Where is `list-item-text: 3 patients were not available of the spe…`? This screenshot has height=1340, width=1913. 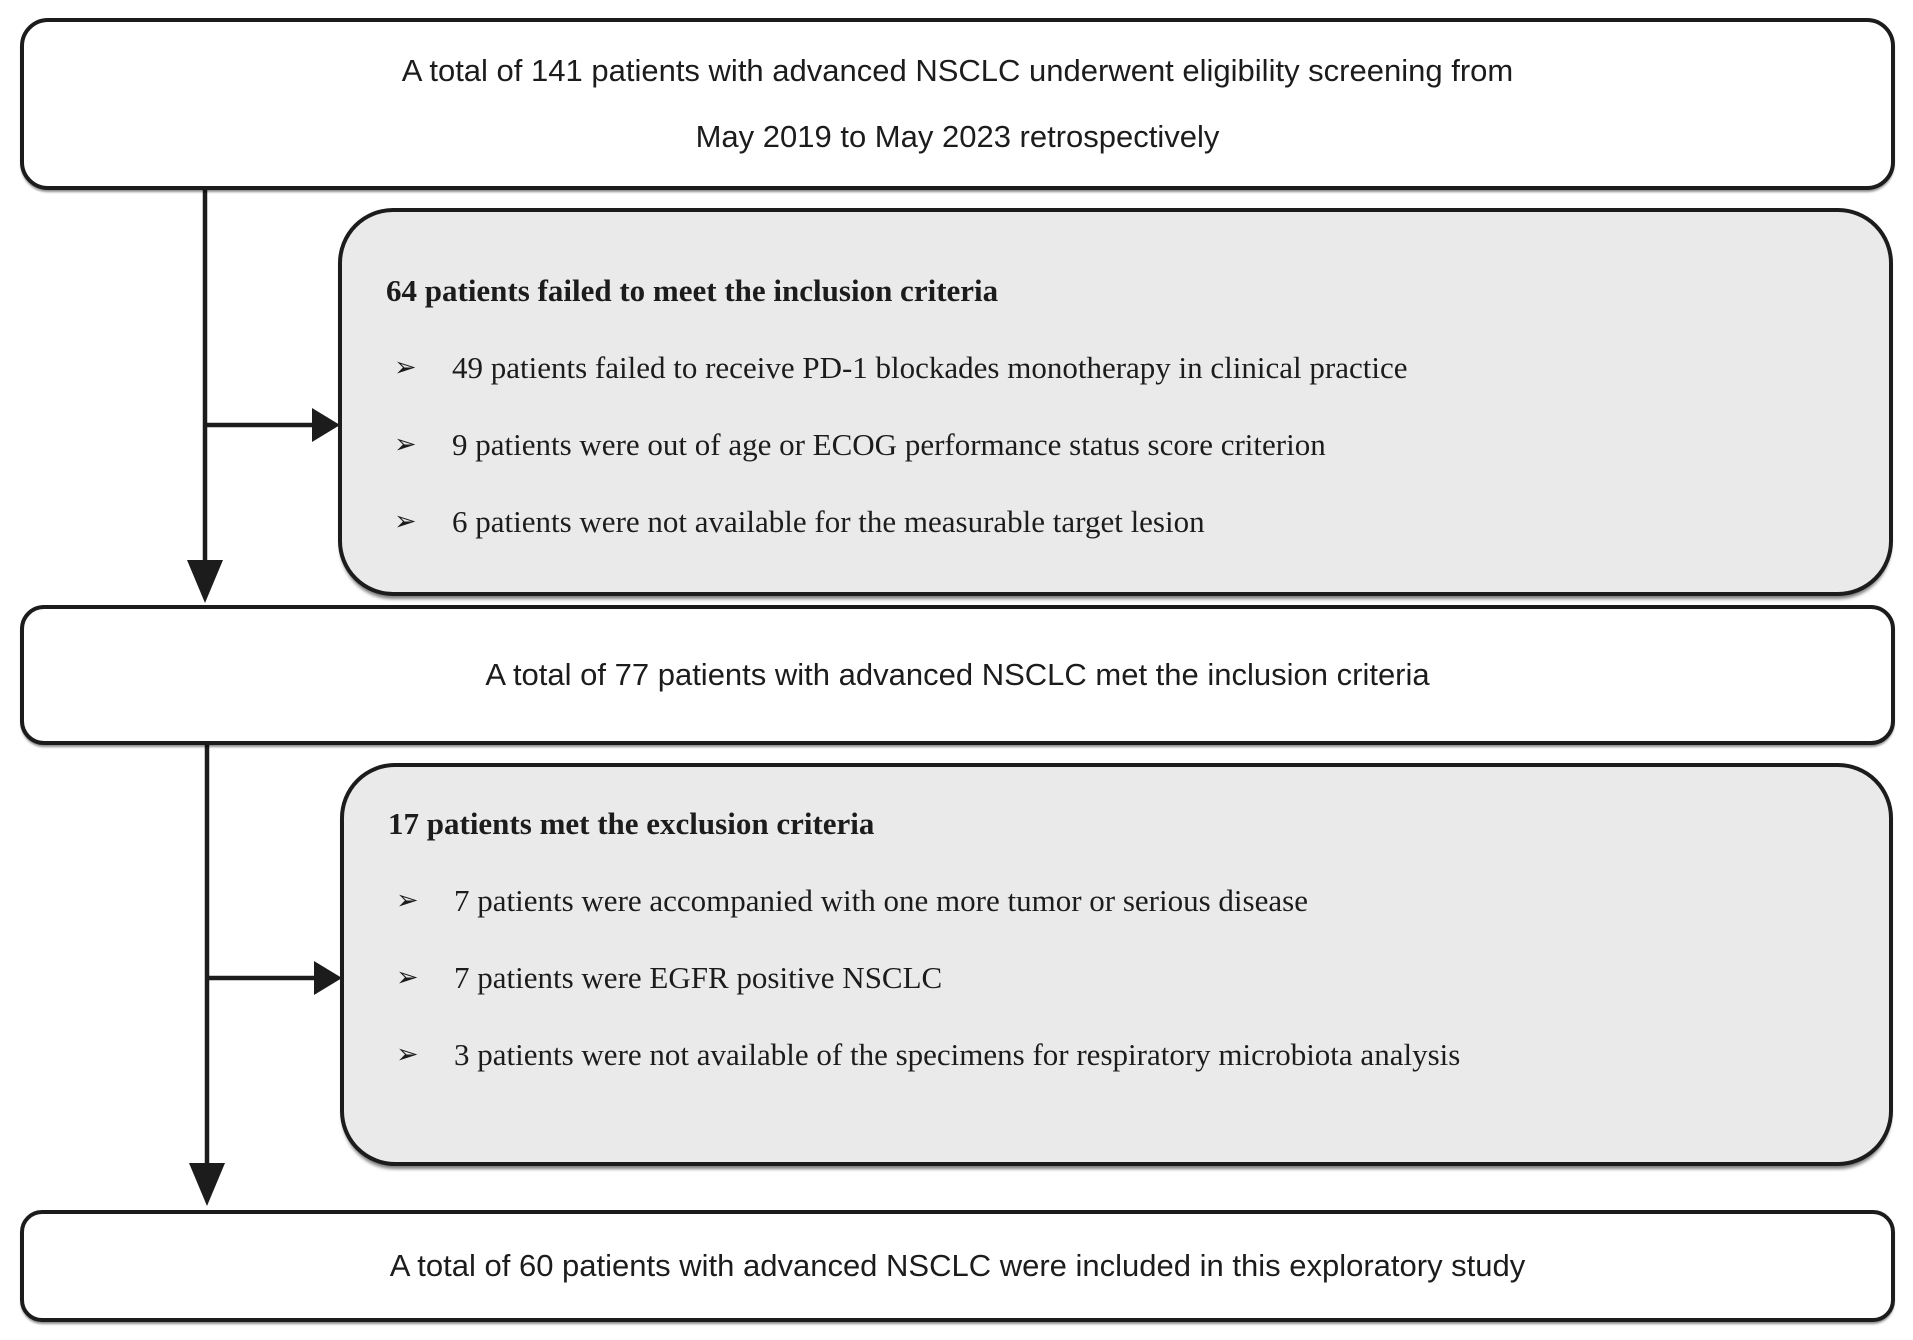 list-item-text: 3 patients were not available of the spe… is located at coordinates (957, 1054).